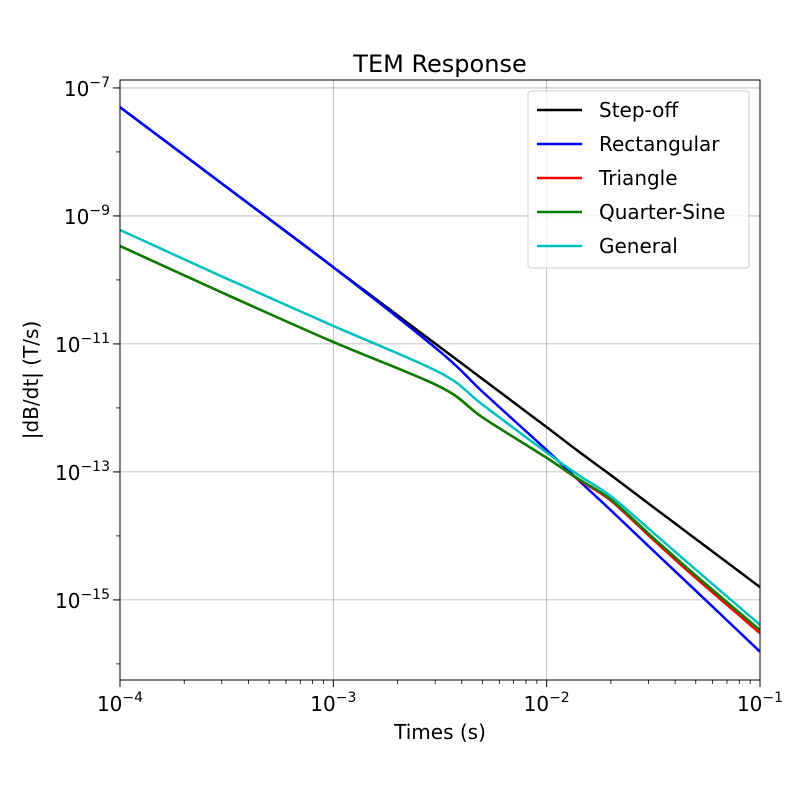 Image resolution: width=800 pixels, height=800 pixels. What do you see at coordinates (760, 703) in the screenshot?
I see `x-tick-label: 10⁻¹` at bounding box center [760, 703].